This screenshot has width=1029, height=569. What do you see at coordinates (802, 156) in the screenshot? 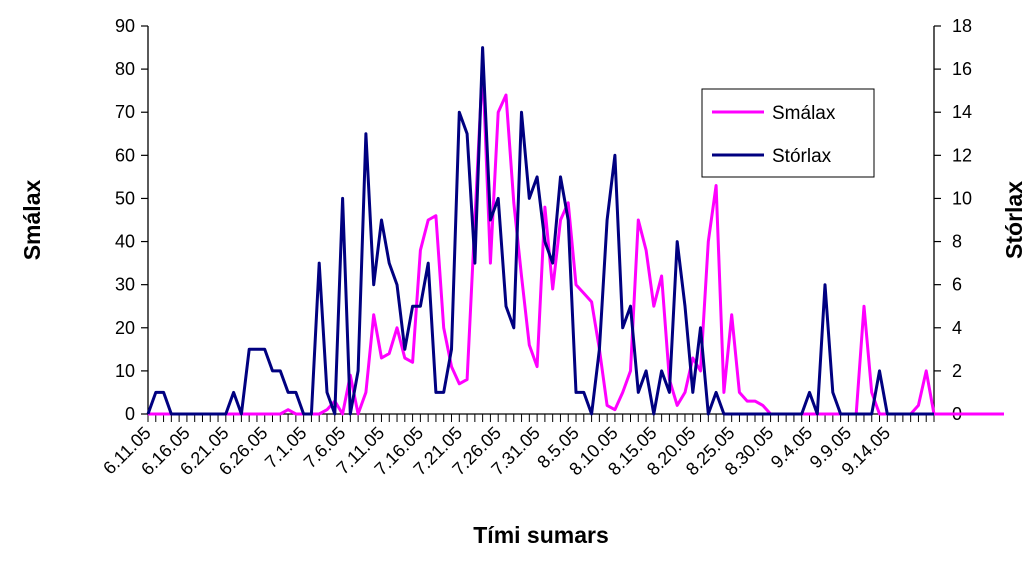
I see `legend-label-storlax: Stórlax` at bounding box center [802, 156].